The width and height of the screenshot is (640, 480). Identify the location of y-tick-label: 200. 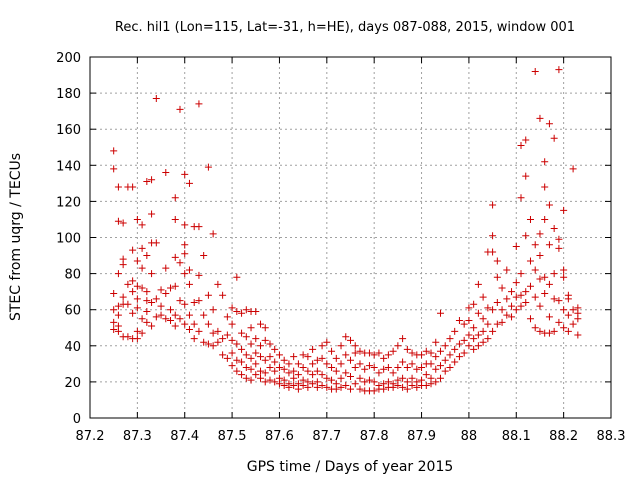
(68, 58).